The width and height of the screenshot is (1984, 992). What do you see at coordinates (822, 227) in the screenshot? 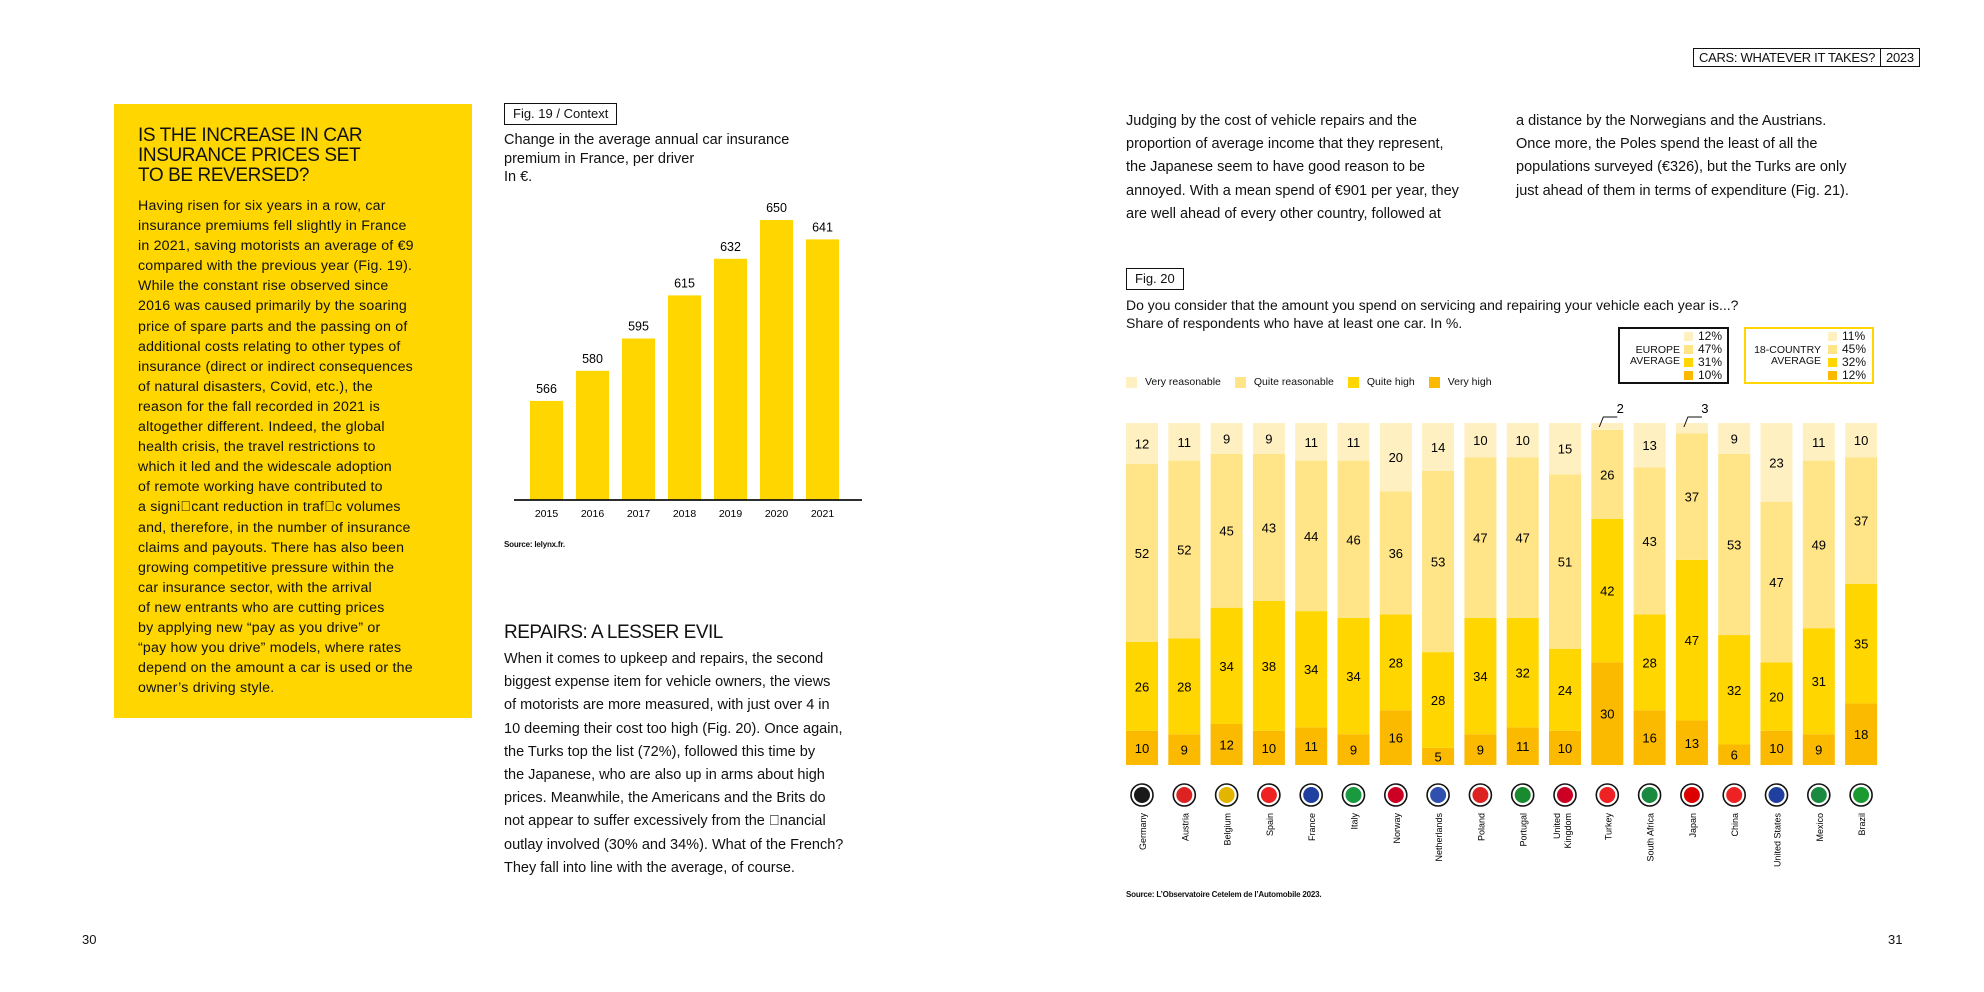
I see `bar-value-label: 641` at bounding box center [822, 227].